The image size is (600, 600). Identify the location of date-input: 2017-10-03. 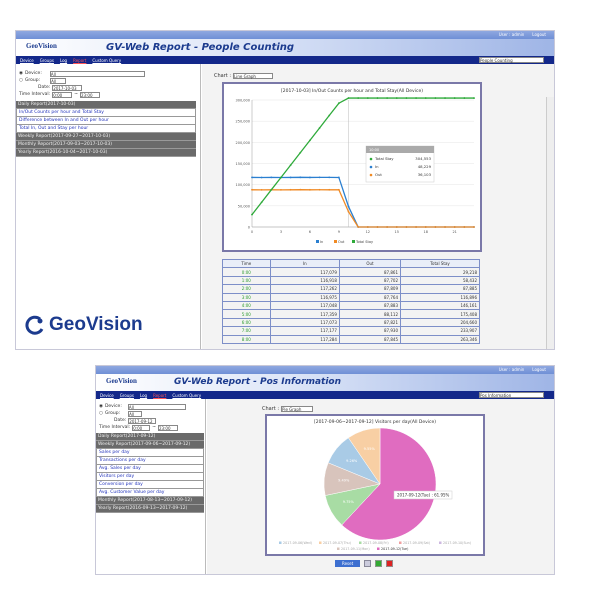
(67, 87).